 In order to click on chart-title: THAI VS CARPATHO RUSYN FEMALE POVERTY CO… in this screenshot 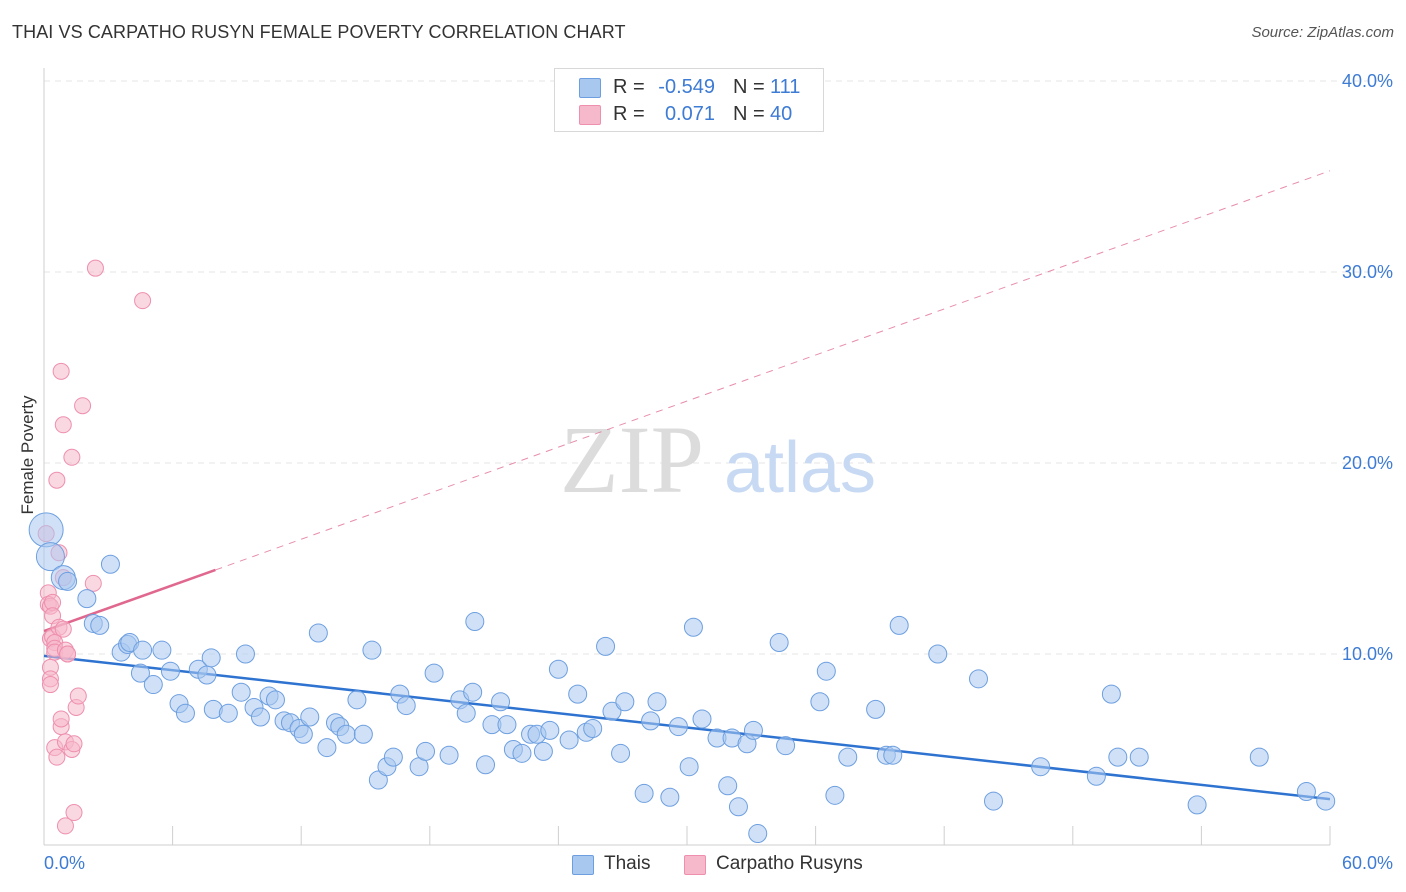, I will do `click(319, 32)`.